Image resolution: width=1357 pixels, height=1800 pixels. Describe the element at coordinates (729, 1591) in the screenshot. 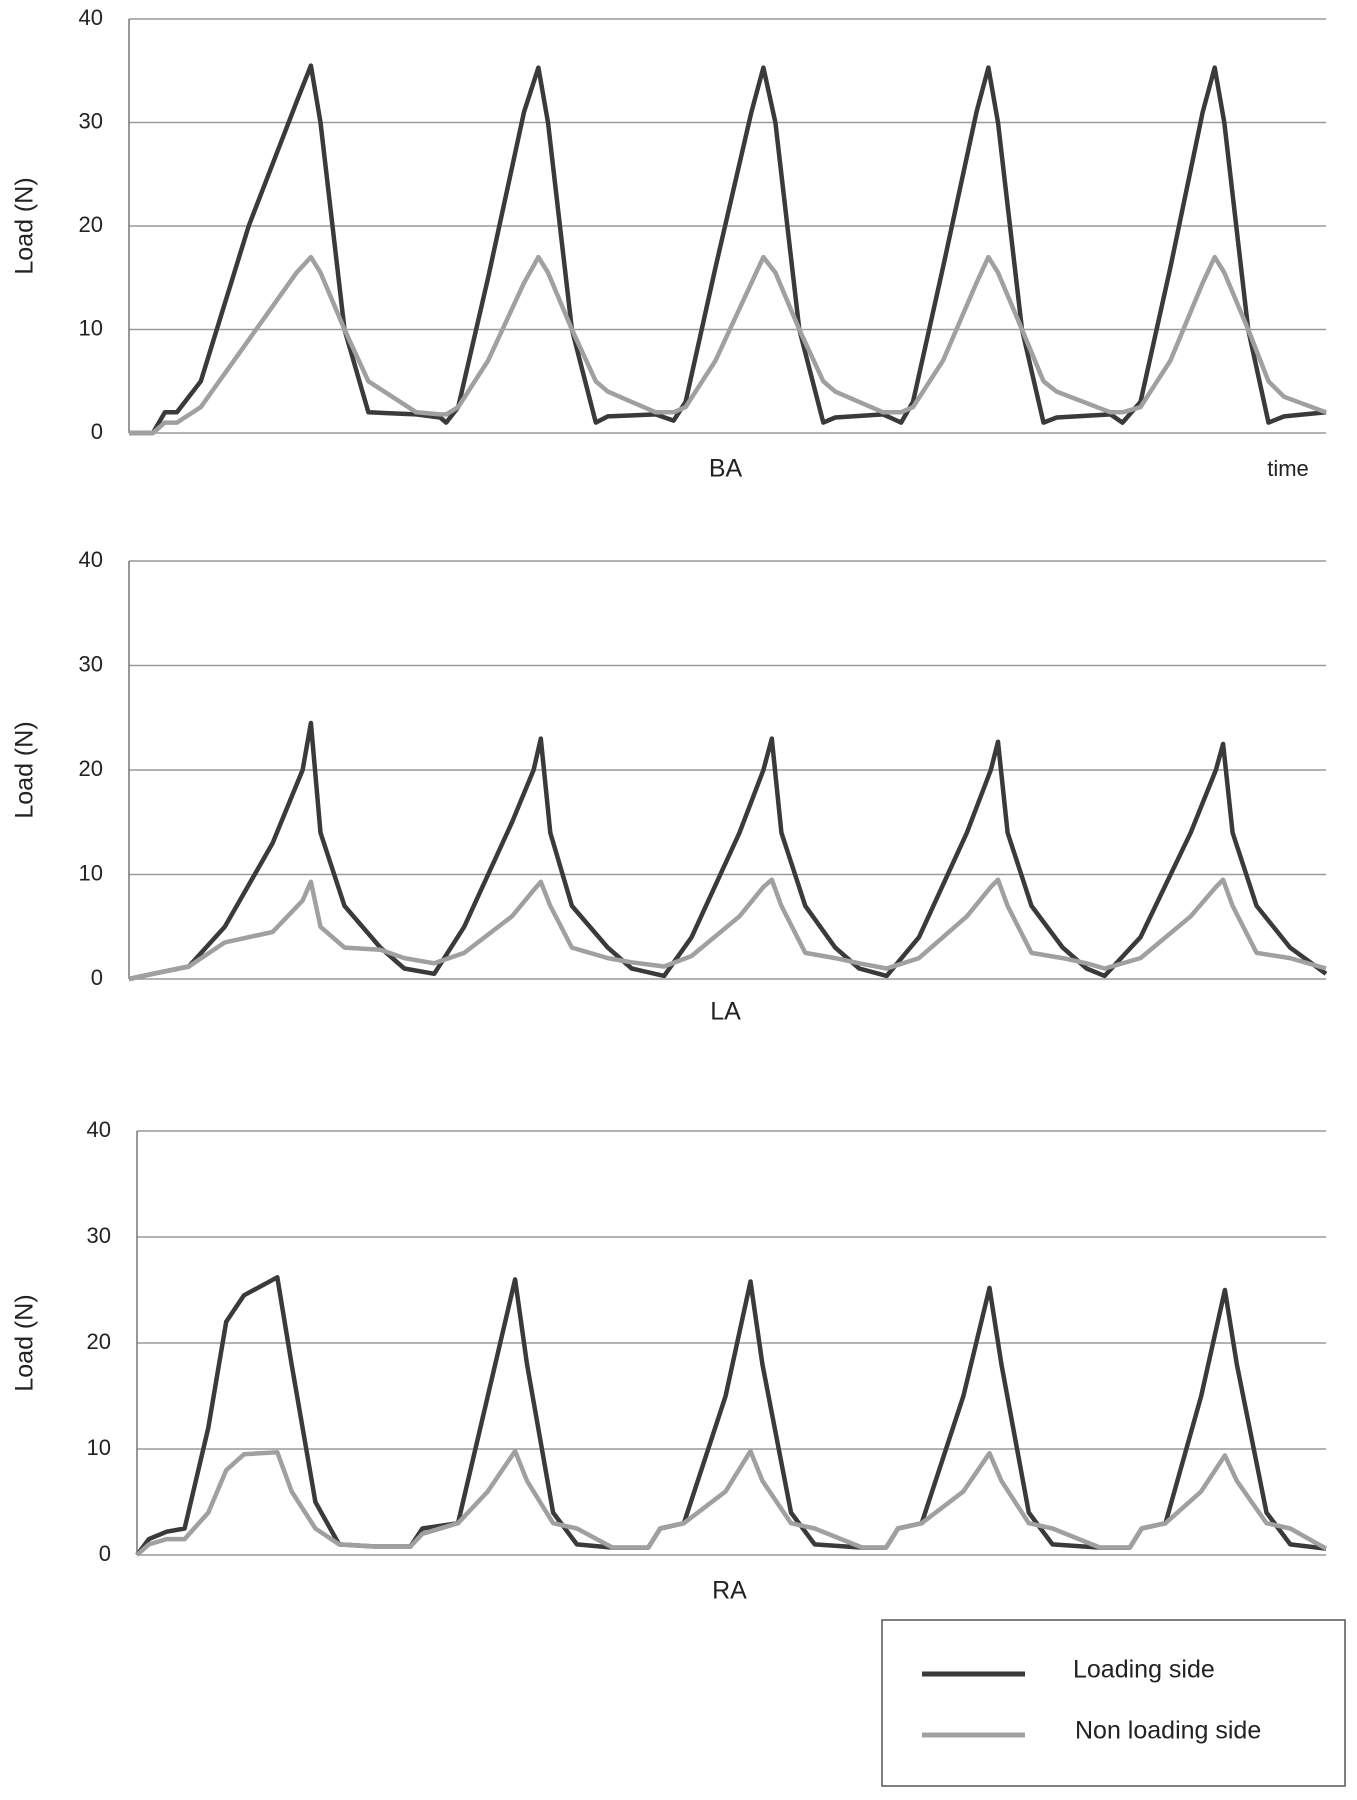

I see `x-axis-label: RA` at that location.